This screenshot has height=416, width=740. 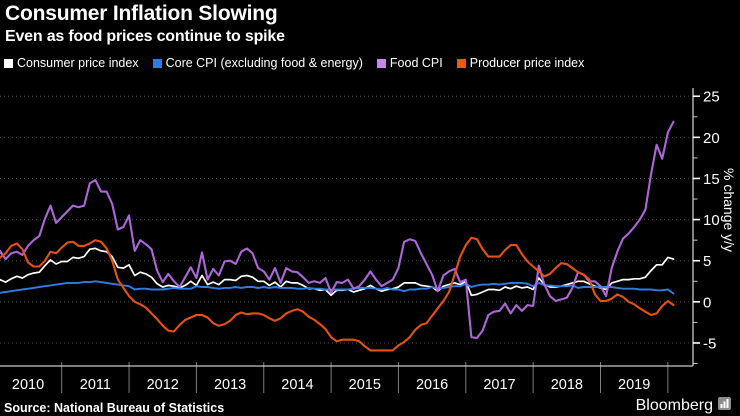 What do you see at coordinates (499, 385) in the screenshot?
I see `x-tick-label: 2017` at bounding box center [499, 385].